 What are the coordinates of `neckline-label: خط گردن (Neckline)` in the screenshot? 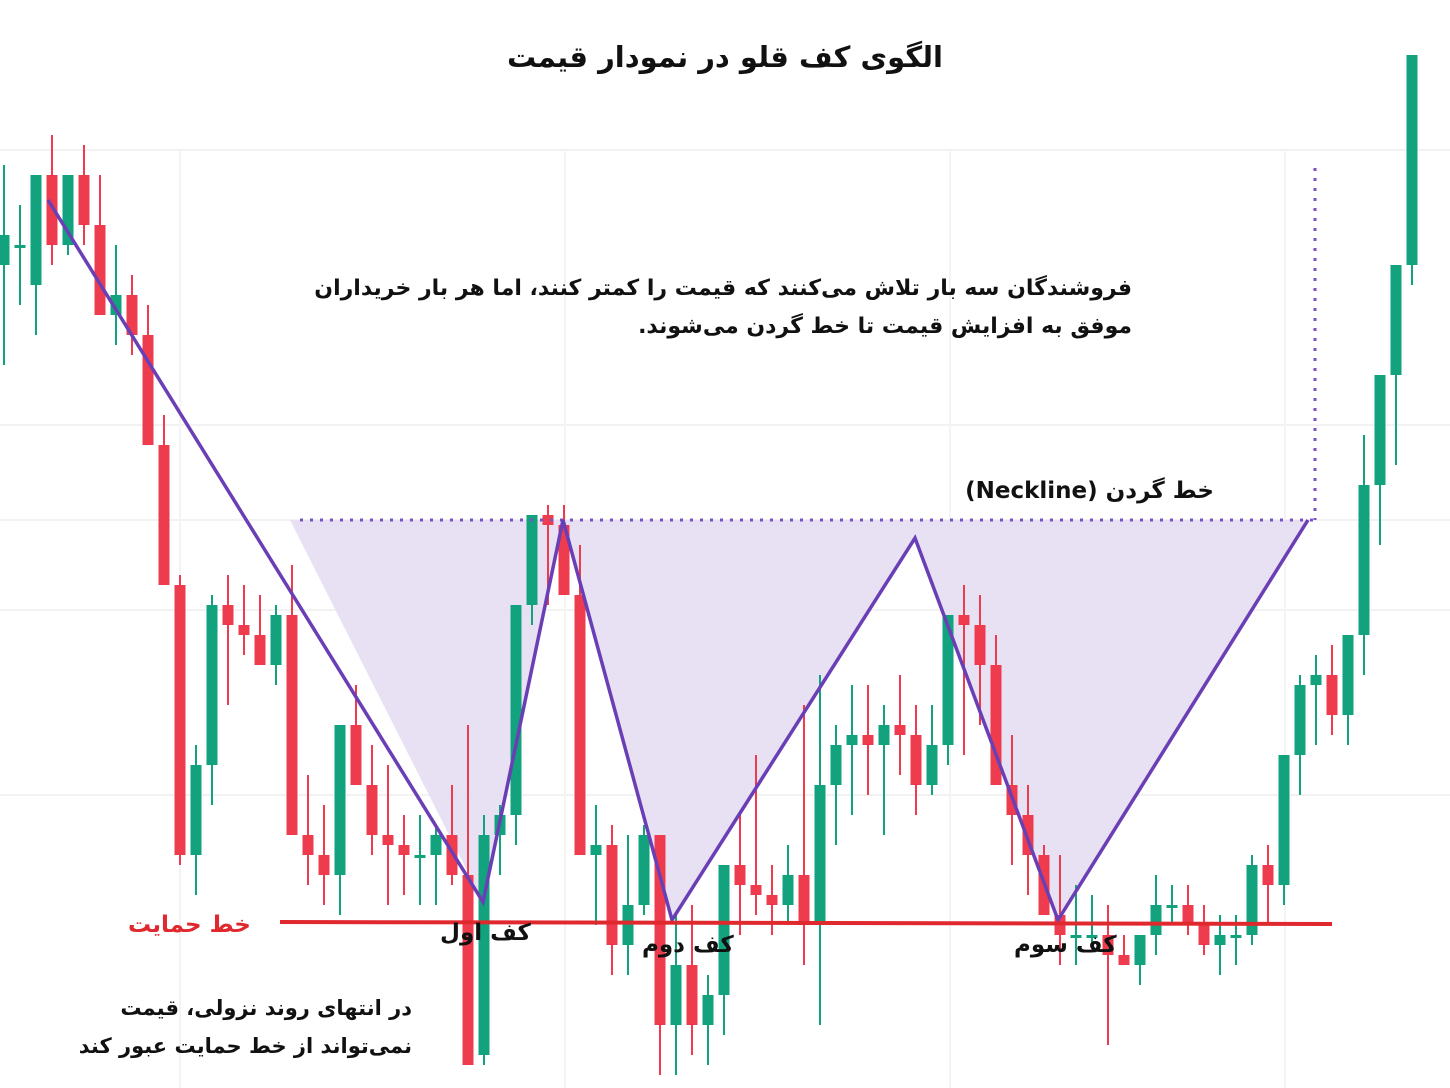 It's located at (1089, 491).